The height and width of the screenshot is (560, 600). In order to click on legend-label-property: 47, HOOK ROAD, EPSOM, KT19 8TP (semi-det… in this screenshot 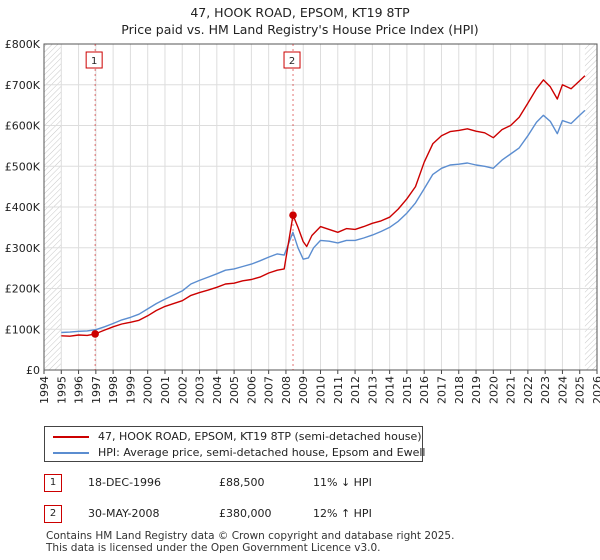, I will do `click(260, 436)`.